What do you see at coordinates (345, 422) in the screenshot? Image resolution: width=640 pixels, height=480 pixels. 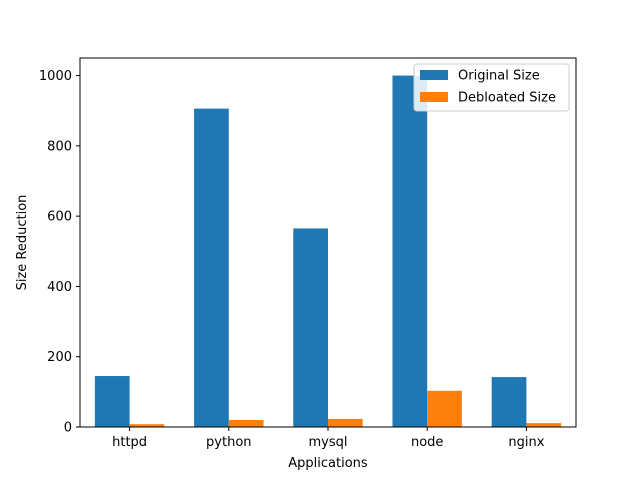 I see `bar-debloated-mysql` at bounding box center [345, 422].